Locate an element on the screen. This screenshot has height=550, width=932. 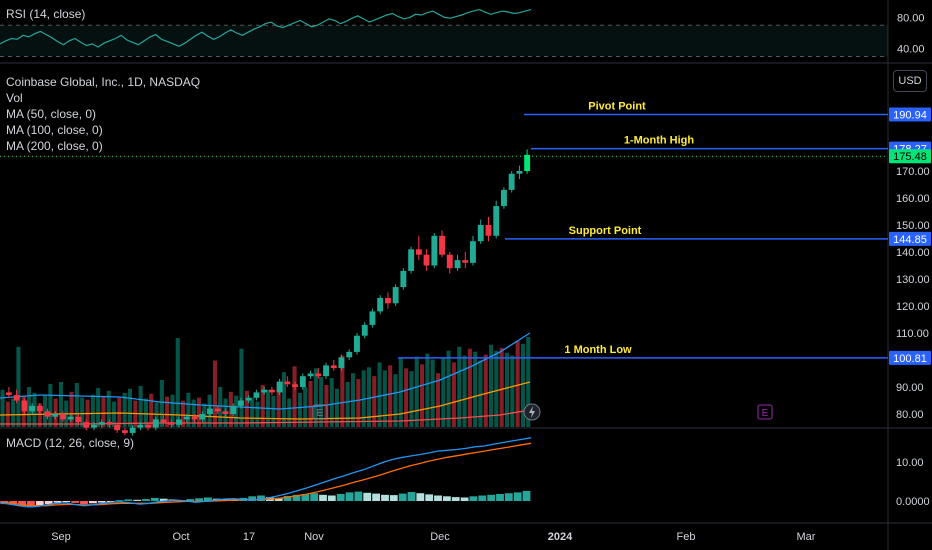
lightning-icon-bolt is located at coordinates (532, 412).